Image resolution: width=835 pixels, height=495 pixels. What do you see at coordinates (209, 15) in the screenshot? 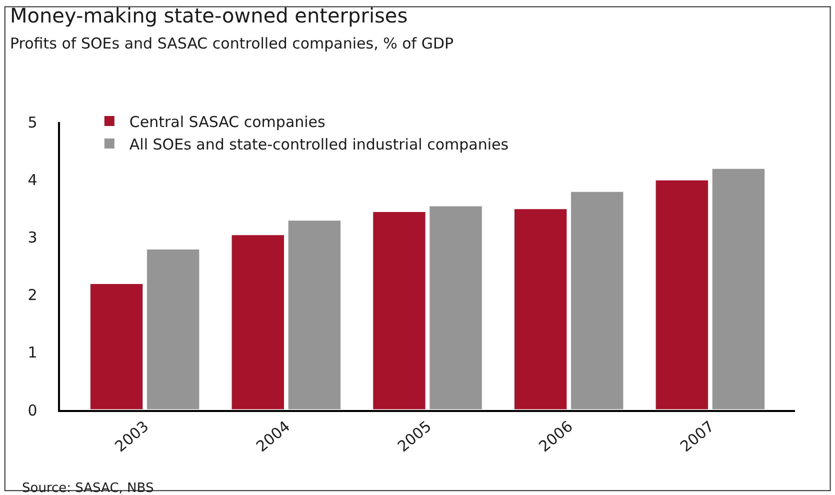
I see `chart-title: Money-making state-owned enterprises` at bounding box center [209, 15].